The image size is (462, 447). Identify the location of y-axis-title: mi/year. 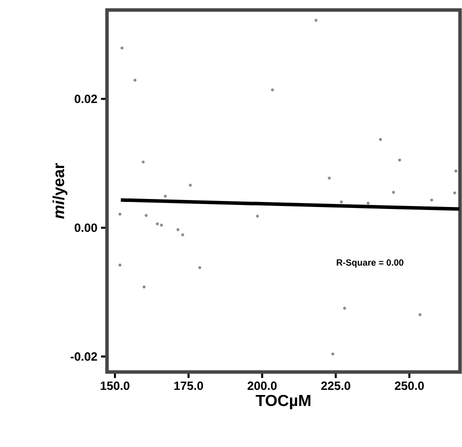
(60, 191).